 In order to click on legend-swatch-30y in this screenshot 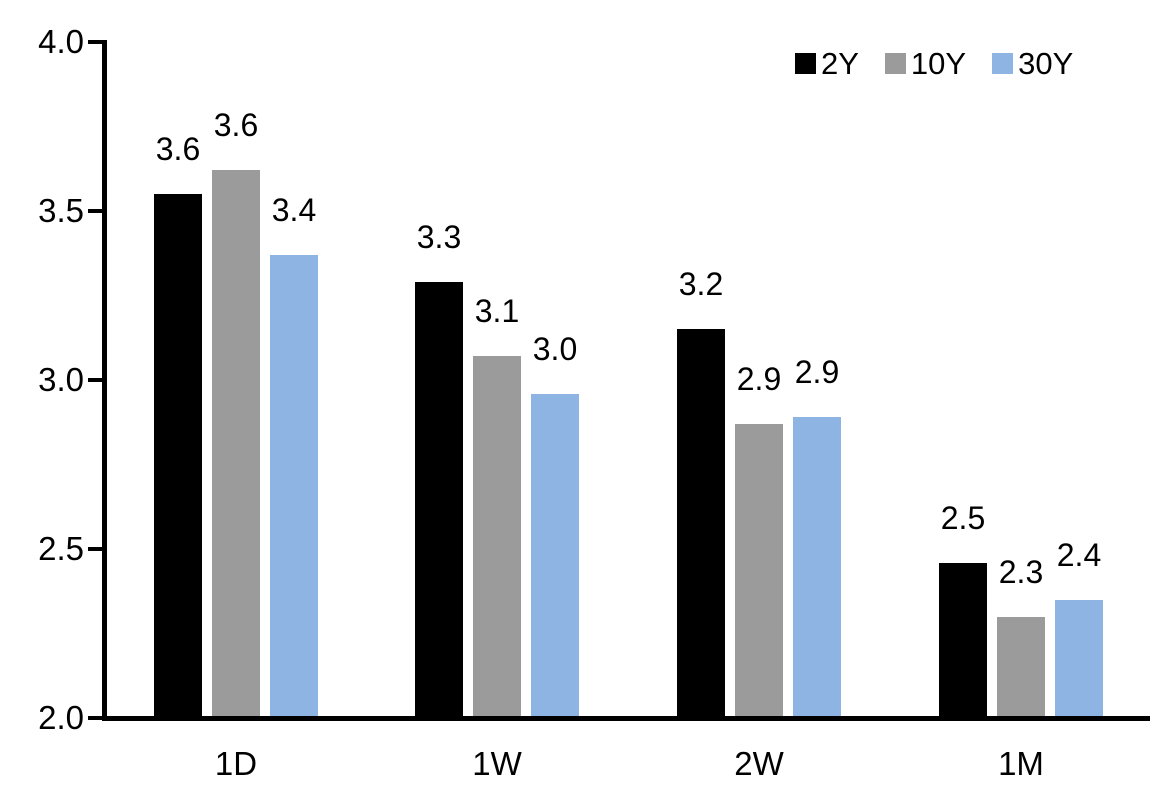, I will do `click(1003, 63)`.